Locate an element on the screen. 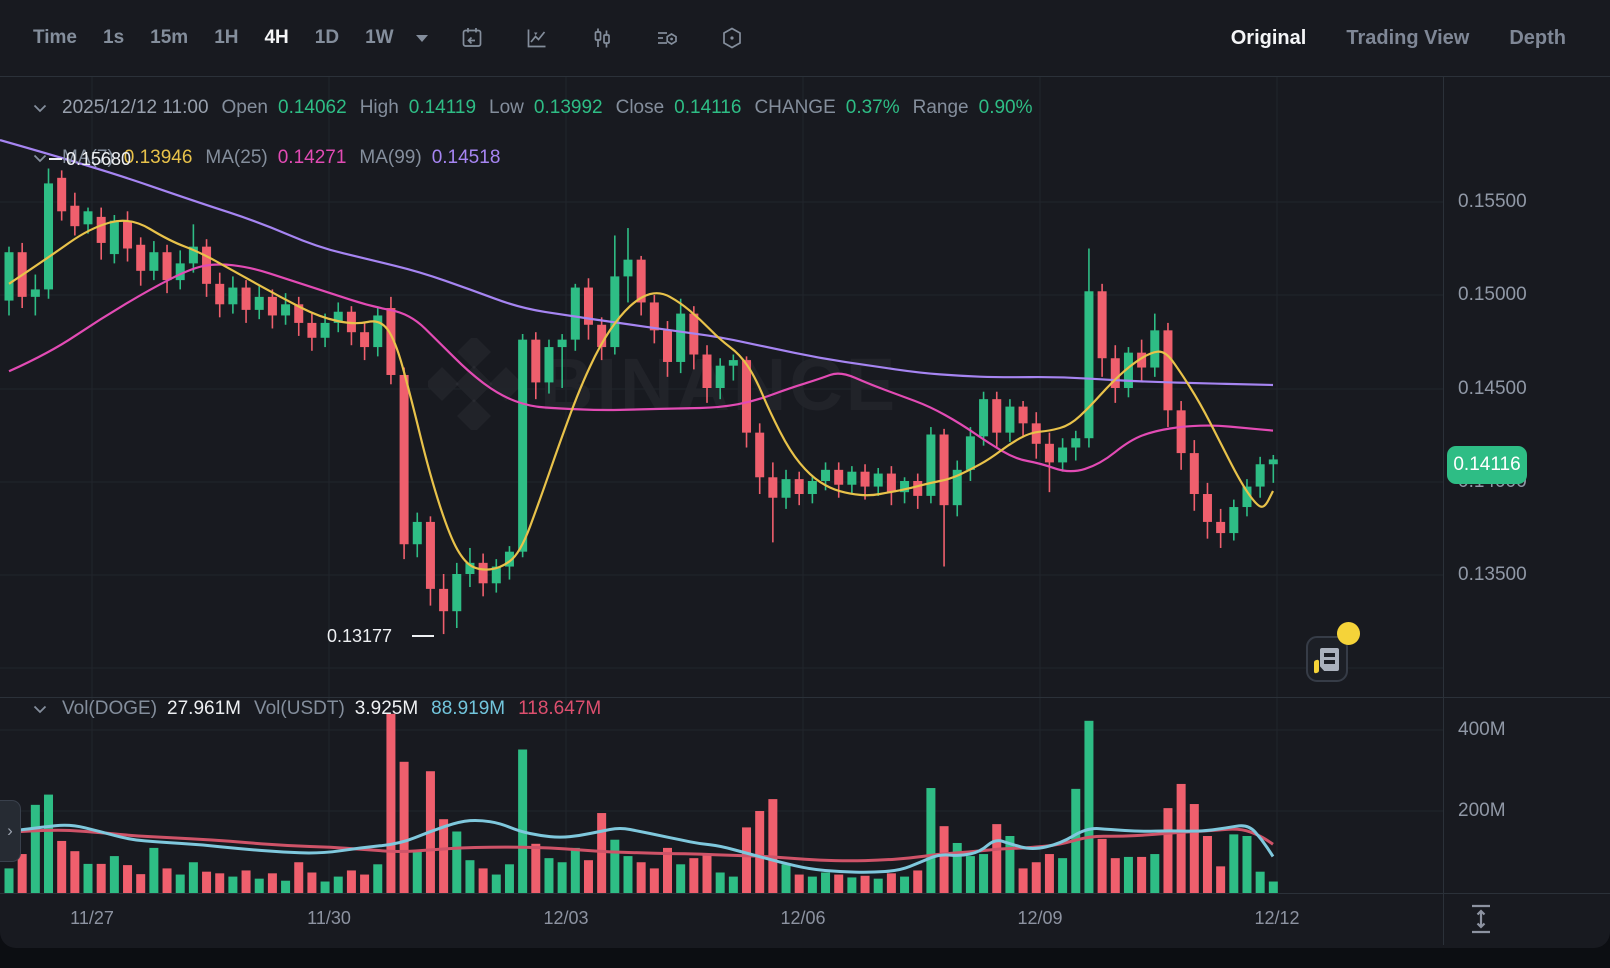 The width and height of the screenshot is (1610, 968). interval-4h: 4H is located at coordinates (276, 37).